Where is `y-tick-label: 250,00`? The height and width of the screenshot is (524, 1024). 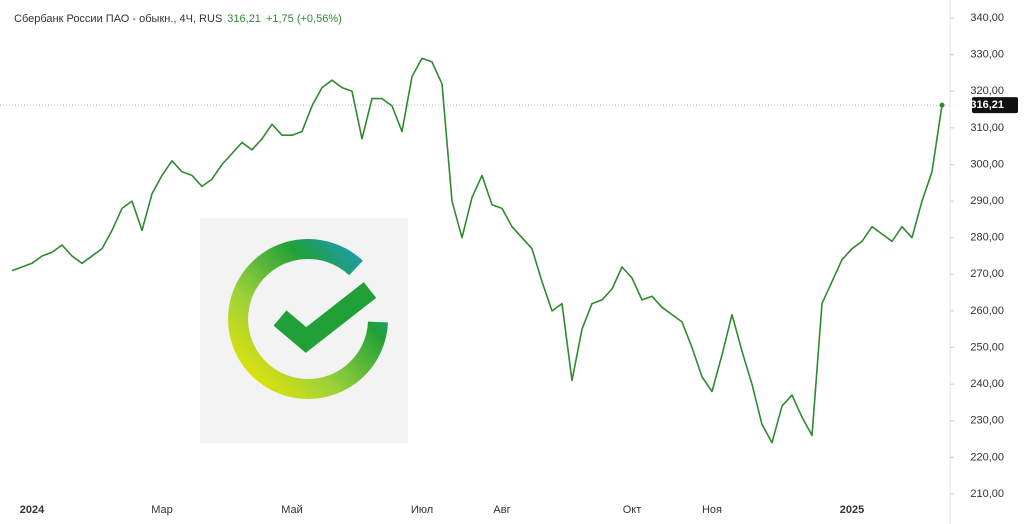
y-tick-label: 250,00 is located at coordinates (987, 347).